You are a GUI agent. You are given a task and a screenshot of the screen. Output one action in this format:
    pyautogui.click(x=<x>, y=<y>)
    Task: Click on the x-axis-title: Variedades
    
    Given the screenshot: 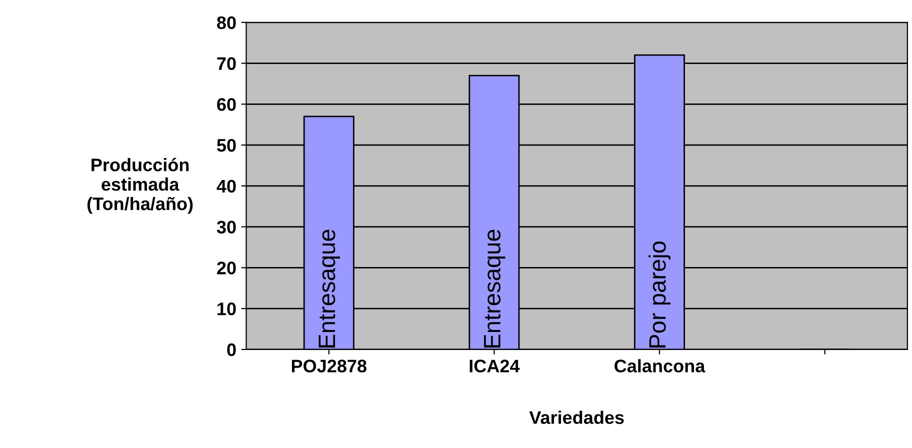 What is the action you would take?
    pyautogui.click(x=576, y=417)
    